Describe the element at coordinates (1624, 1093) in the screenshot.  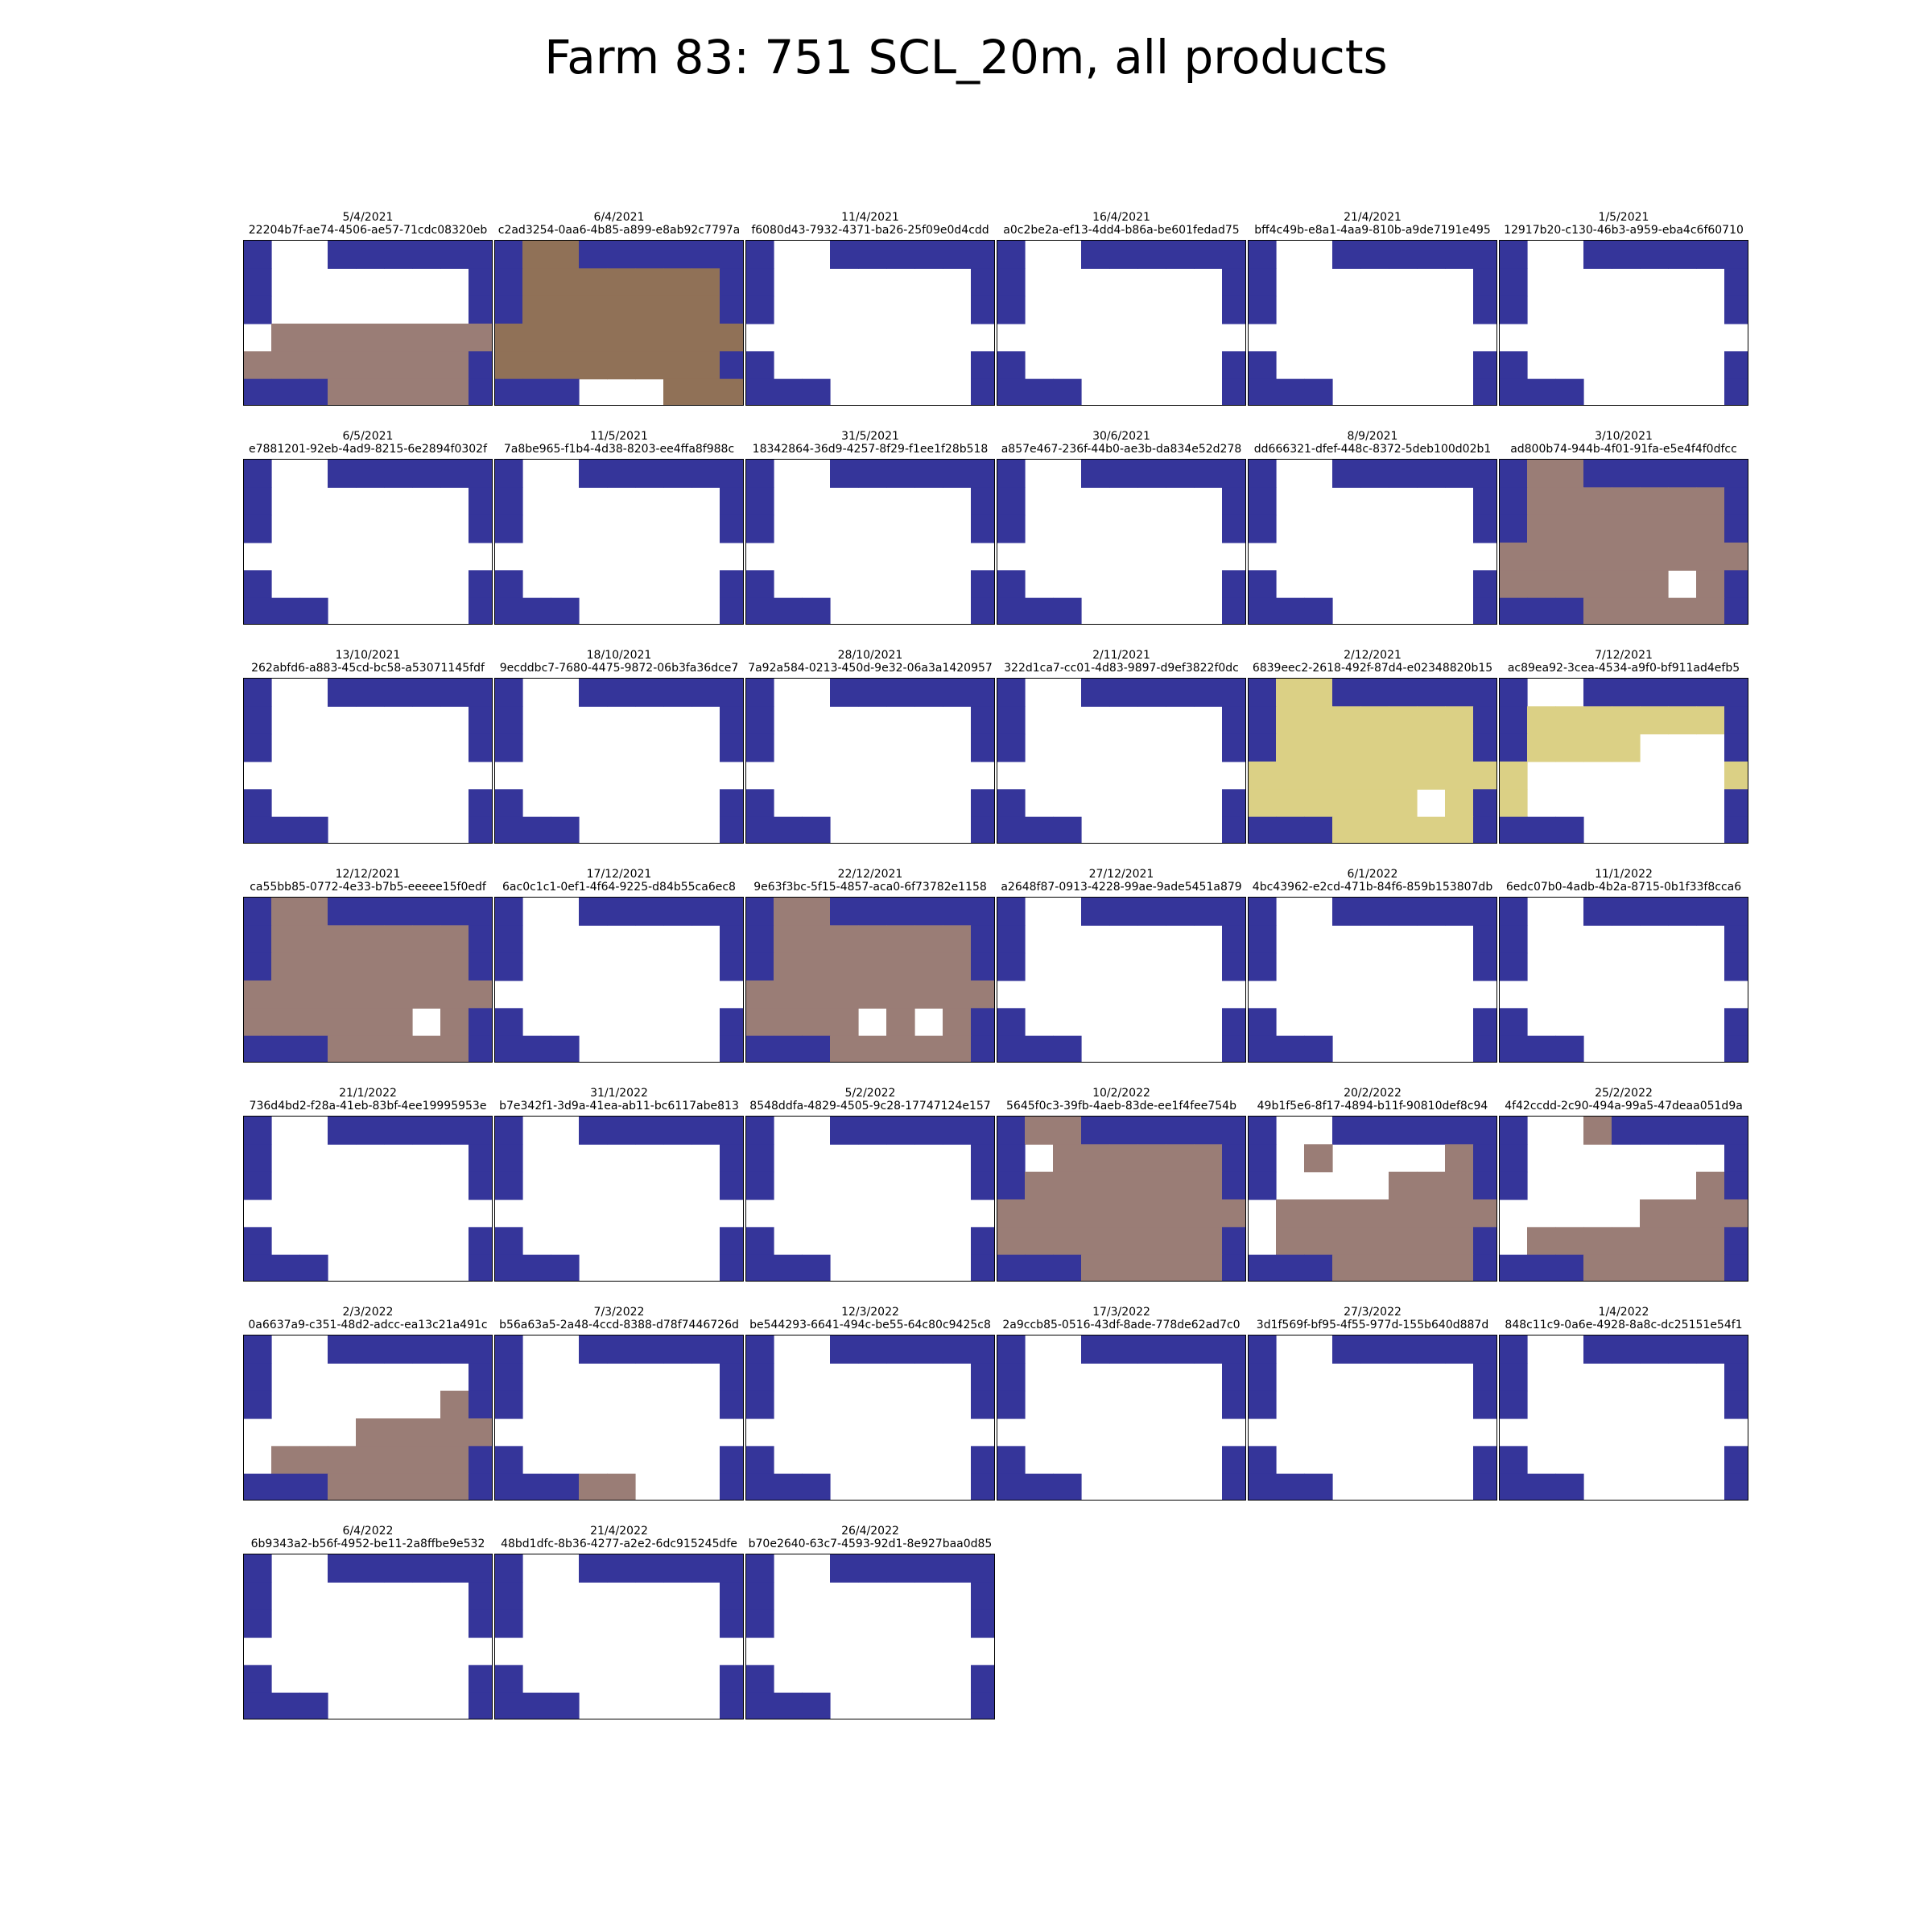
I see `panel-date-label: 25/2/2022` at that location.